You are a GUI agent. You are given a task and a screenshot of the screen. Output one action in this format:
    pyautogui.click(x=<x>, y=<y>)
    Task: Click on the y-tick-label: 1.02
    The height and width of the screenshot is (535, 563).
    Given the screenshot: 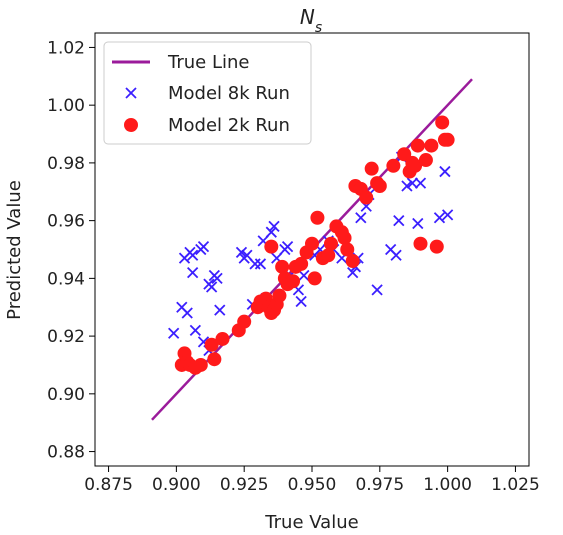 What is the action you would take?
    pyautogui.click(x=66, y=48)
    